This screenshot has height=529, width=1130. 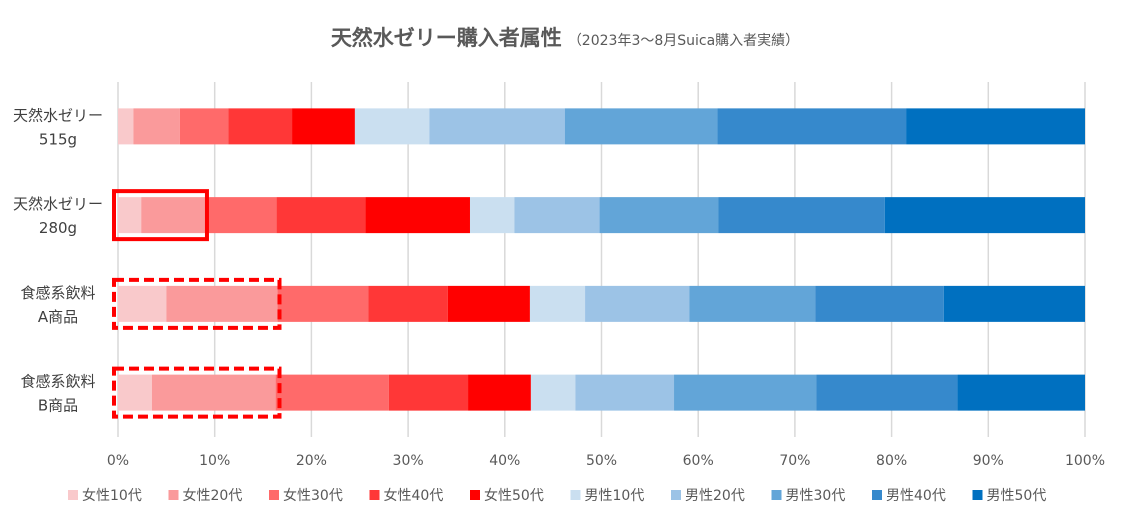 I want to click on chart-subtitle: （2023年3～8月Suica購入者実績）, so click(x=683, y=41).